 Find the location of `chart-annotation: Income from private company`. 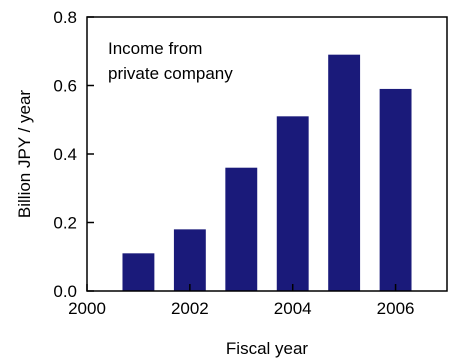

chart-annotation: Income from private company is located at coordinates (170, 61).